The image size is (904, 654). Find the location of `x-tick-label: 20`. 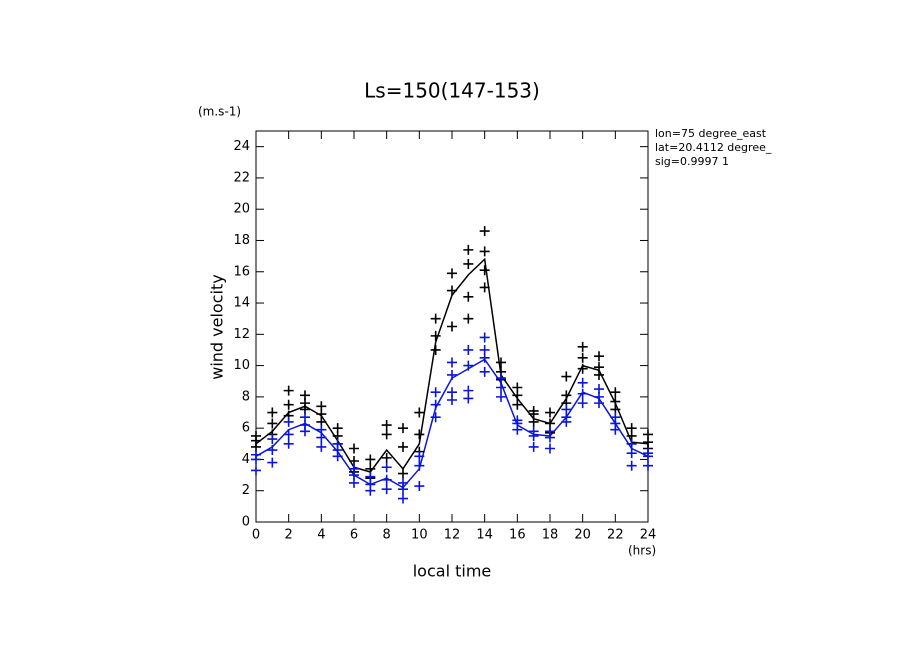

x-tick-label: 20 is located at coordinates (582, 535).